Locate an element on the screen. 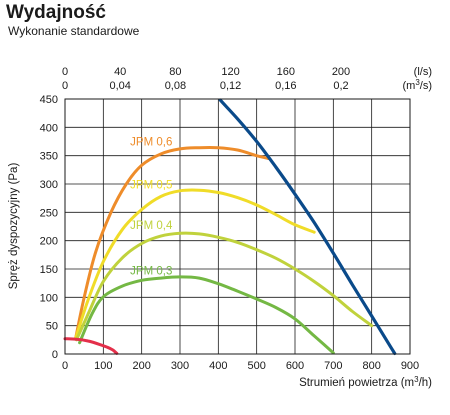 This screenshot has width=450, height=415. top-tick-label-m3s: 0,2 is located at coordinates (340, 86).